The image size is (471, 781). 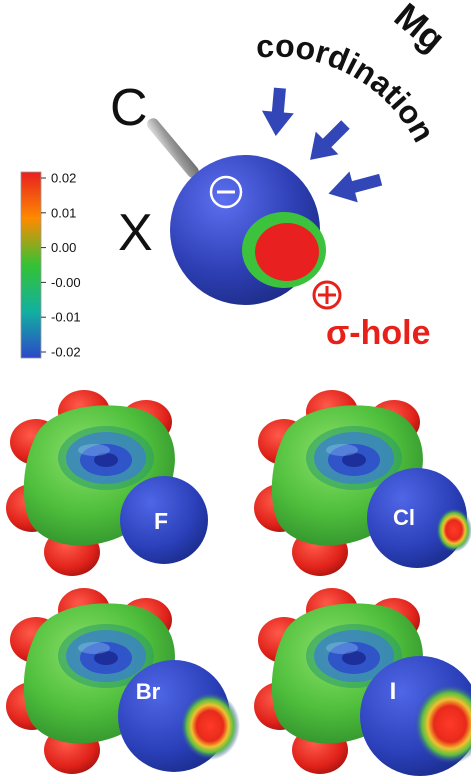 I want to click on plus-symbol-icon, so click(x=327, y=295).